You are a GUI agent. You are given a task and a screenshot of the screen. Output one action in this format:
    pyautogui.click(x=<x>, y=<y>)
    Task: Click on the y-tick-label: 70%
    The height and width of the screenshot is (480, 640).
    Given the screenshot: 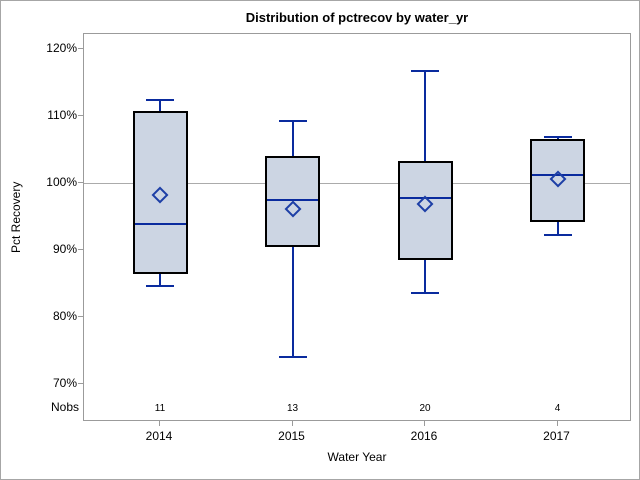 What is the action you would take?
    pyautogui.click(x=64, y=383)
    